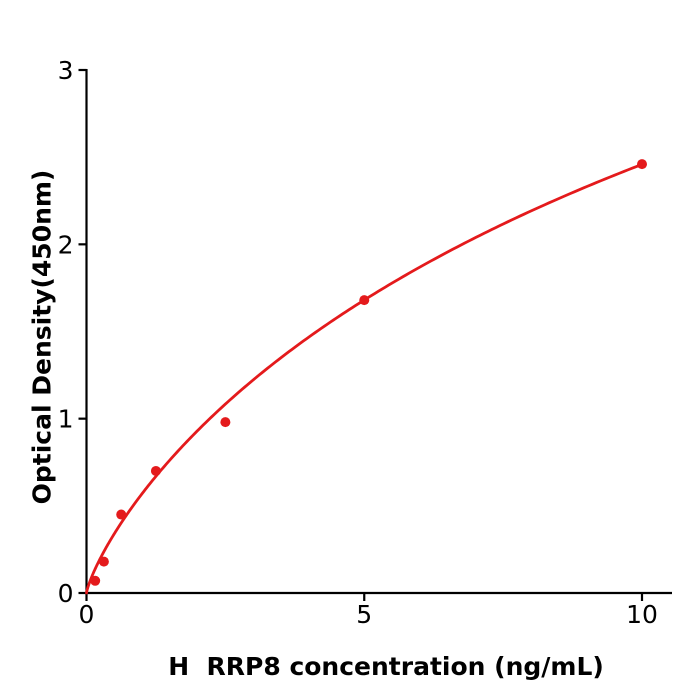  What do you see at coordinates (66, 419) in the screenshot?
I see `y-tick-label: 1` at bounding box center [66, 419].